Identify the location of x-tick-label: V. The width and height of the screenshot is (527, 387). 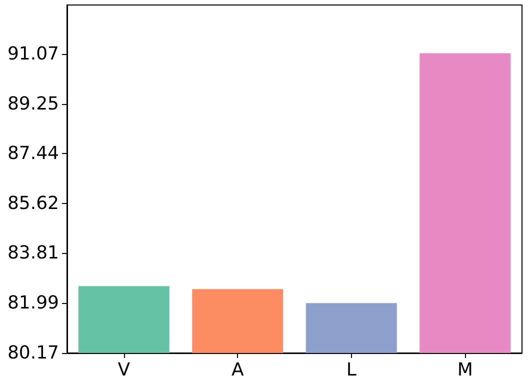
(124, 370).